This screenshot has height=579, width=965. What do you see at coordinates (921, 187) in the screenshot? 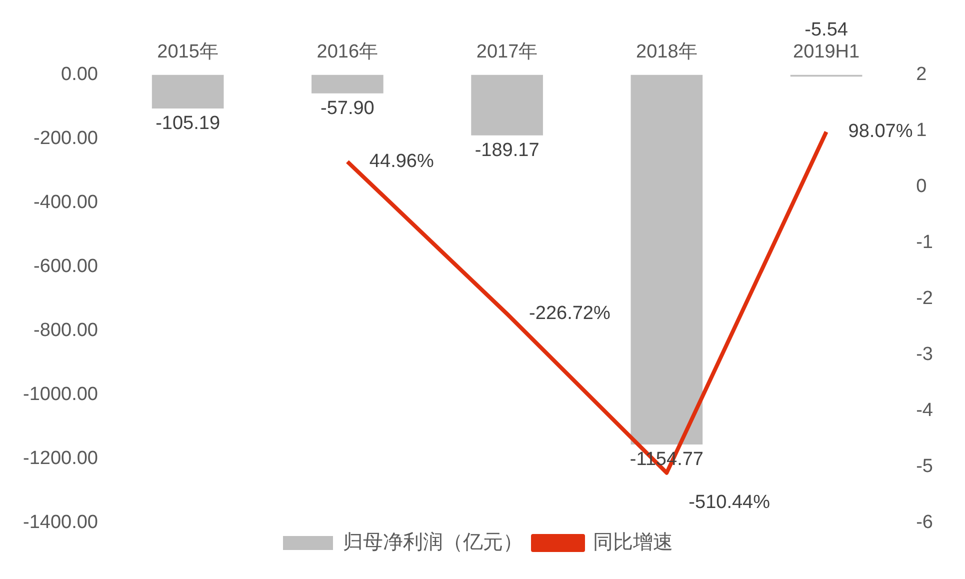
I see `y2-tick-label: 0` at bounding box center [921, 187].